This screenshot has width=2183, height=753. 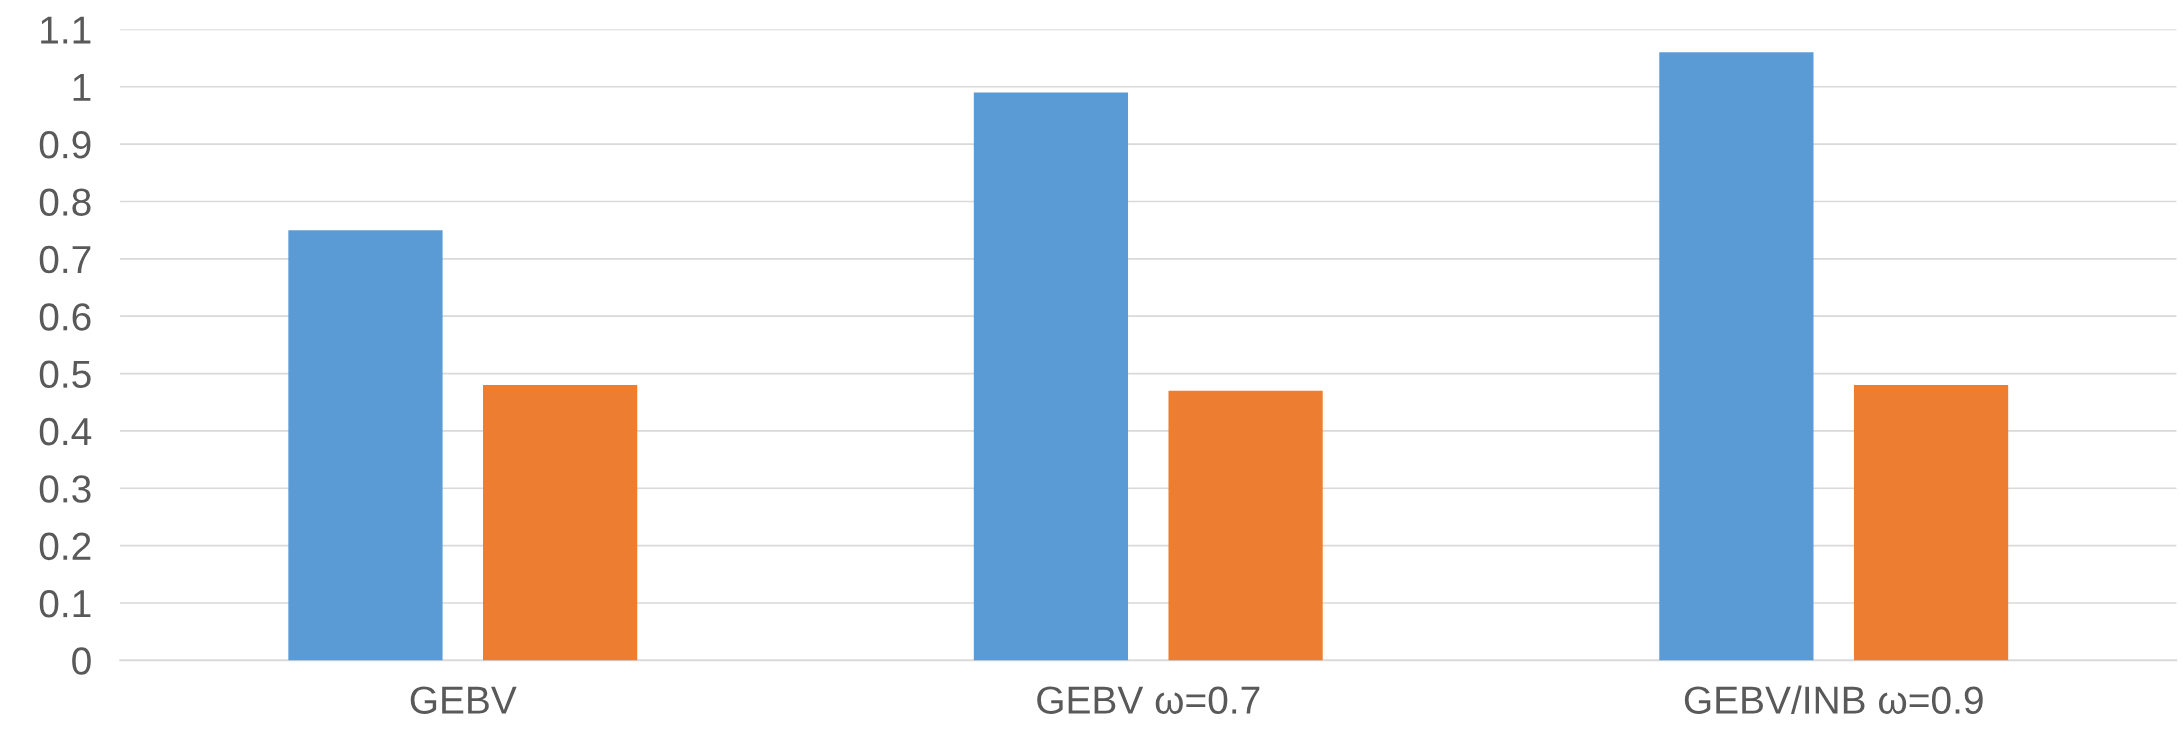 I want to click on y-tick-label: 0.3, so click(x=65, y=489).